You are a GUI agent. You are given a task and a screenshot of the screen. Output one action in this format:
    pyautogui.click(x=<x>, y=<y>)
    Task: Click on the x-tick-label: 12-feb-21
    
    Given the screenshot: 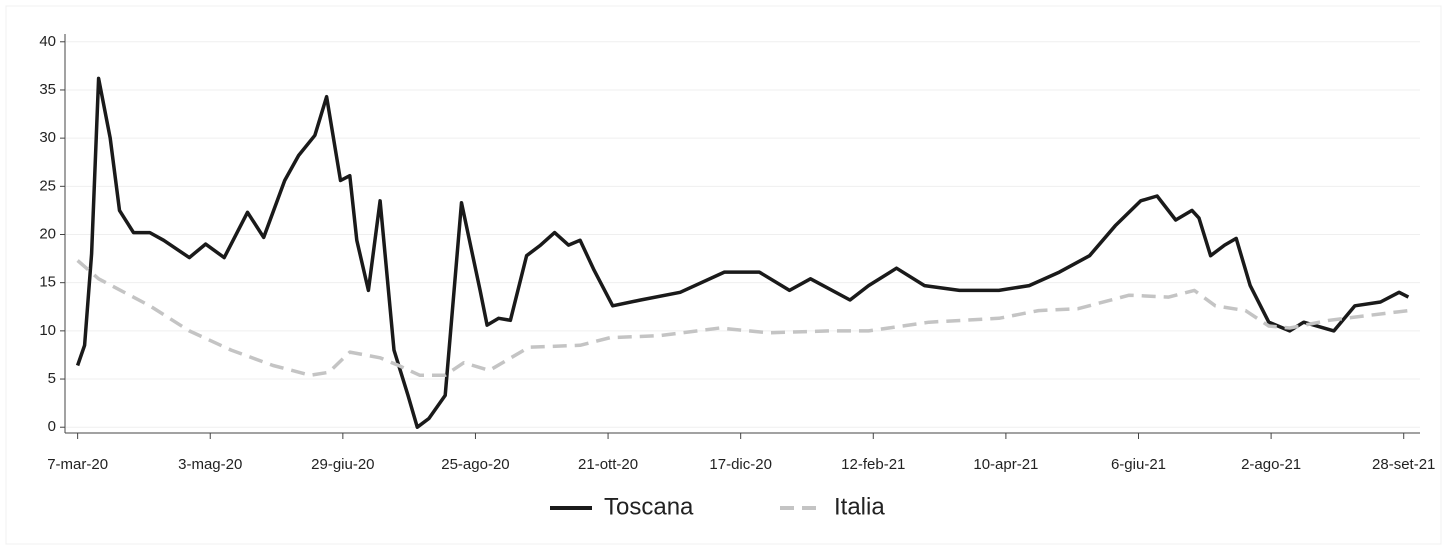 What is the action you would take?
    pyautogui.click(x=873, y=464)
    